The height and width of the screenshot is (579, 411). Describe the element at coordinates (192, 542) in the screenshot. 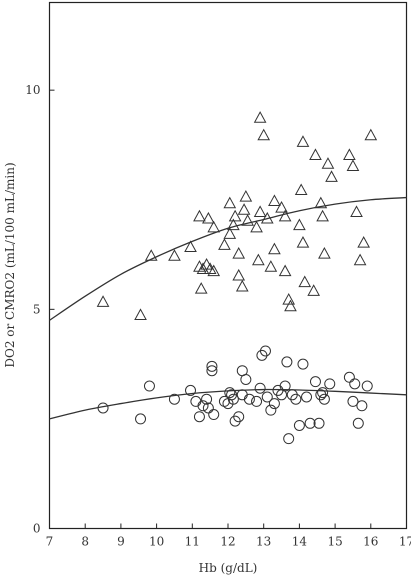

I see `x-tick-label: 11` at that location.